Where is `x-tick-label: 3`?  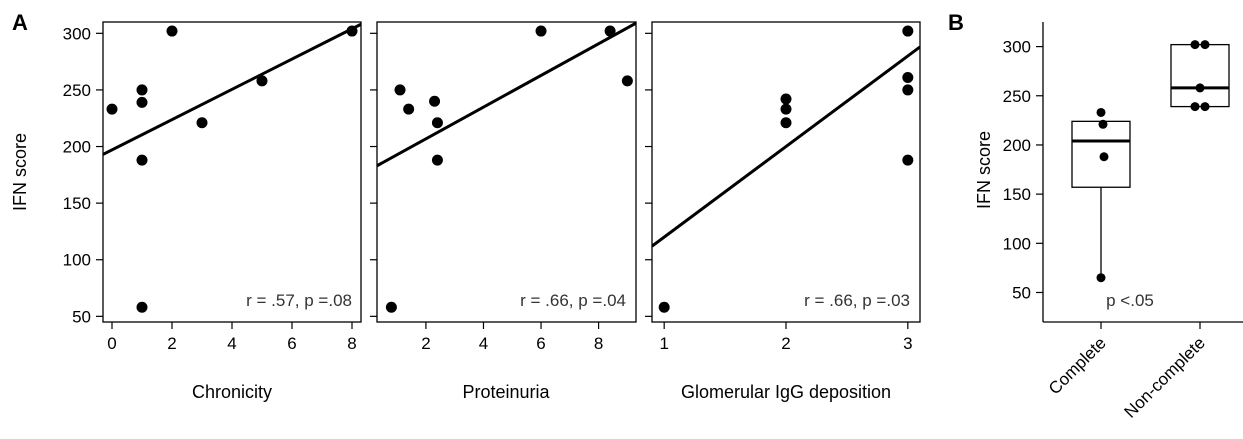
x-tick-label: 3 is located at coordinates (907, 343).